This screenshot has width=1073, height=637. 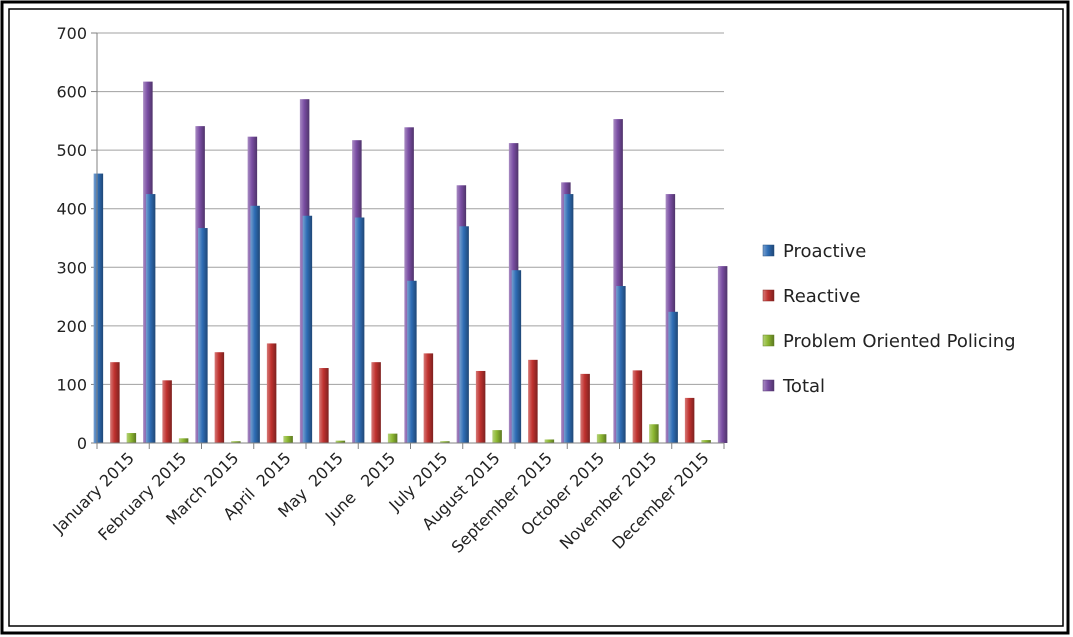 I want to click on y-tick-label: 300, so click(x=71, y=267).